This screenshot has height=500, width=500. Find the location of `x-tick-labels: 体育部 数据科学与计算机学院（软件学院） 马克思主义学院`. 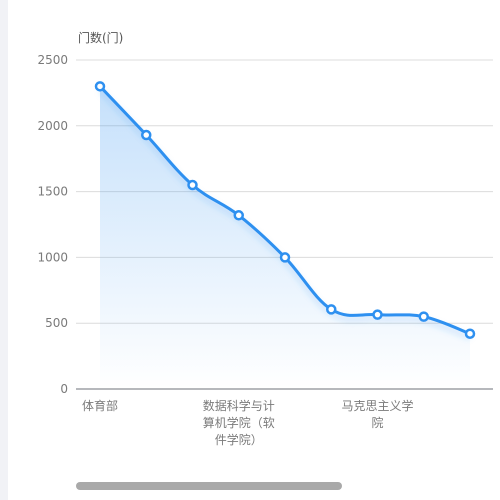

x-tick-labels: 体育部 数据科学与计算机学院（软件学院） 马克思主义学院 is located at coordinates (248, 422).